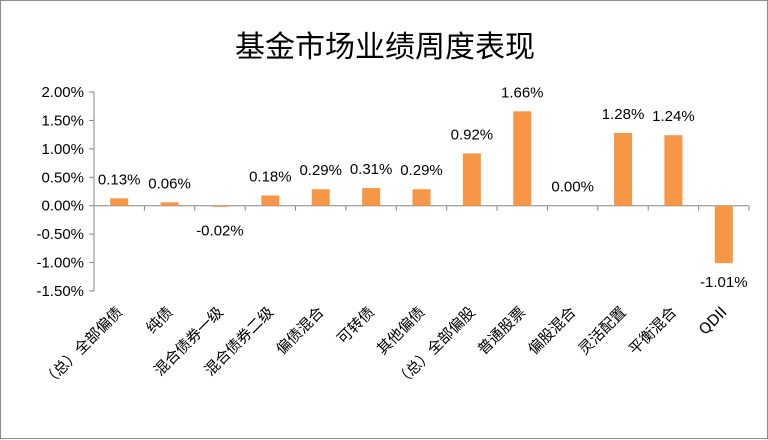 This screenshot has width=768, height=440. What do you see at coordinates (82, 346) in the screenshot?
I see `category-label: （总）全部偏债` at bounding box center [82, 346].